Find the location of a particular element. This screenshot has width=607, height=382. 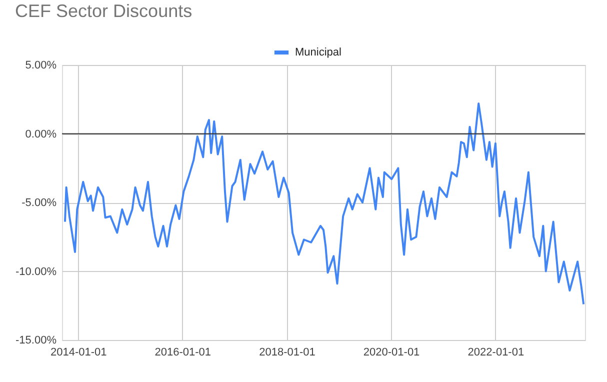

y-tick-label: -15.00% is located at coordinates (36, 340).